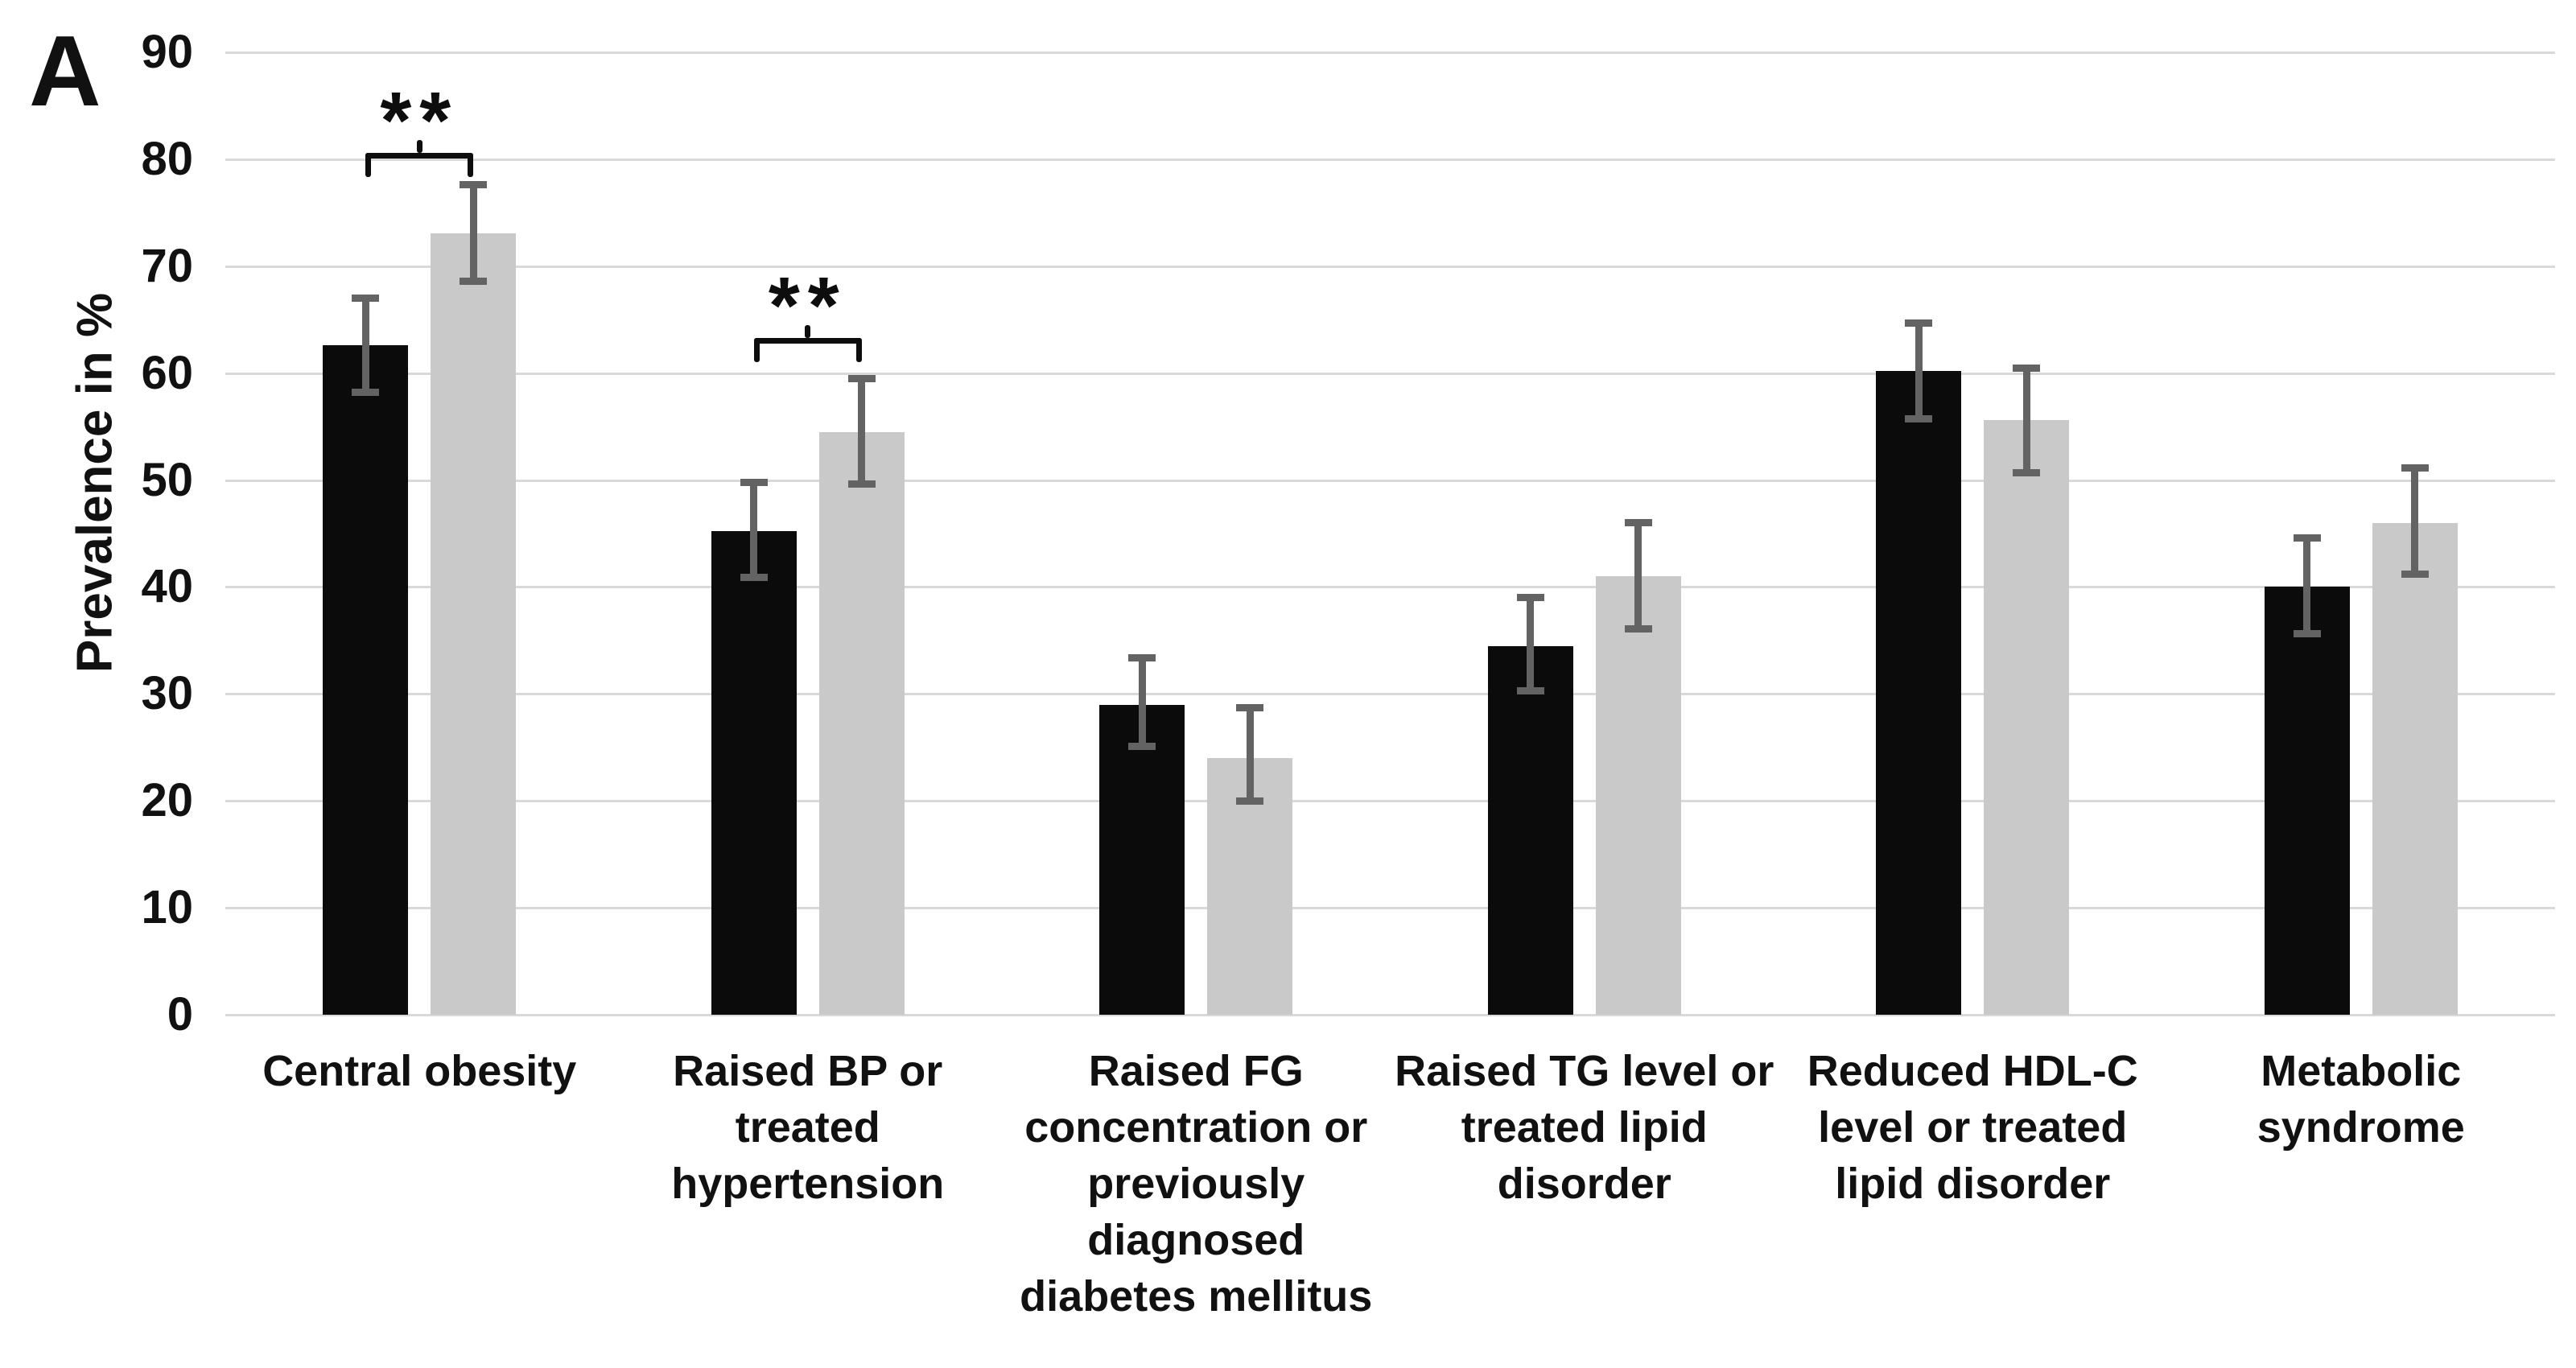  Describe the element at coordinates (180, 1014) in the screenshot. I see `y-tick-label: 0` at that location.